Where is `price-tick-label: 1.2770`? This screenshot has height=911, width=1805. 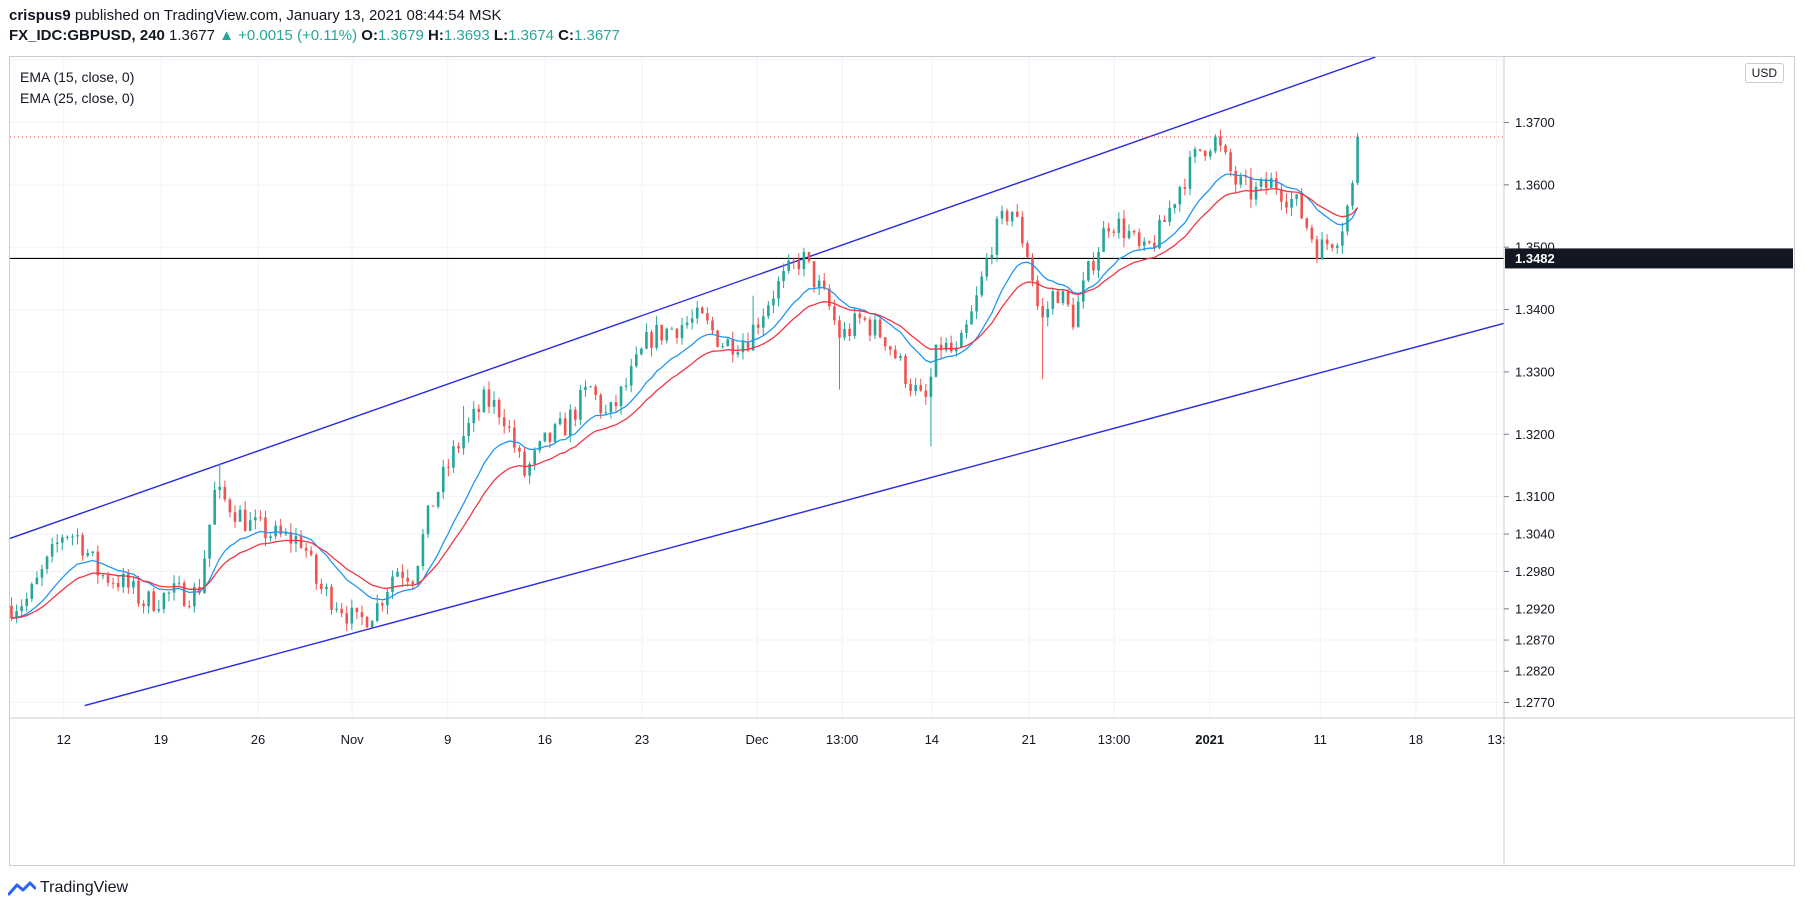
price-tick-label: 1.2770 is located at coordinates (1535, 702).